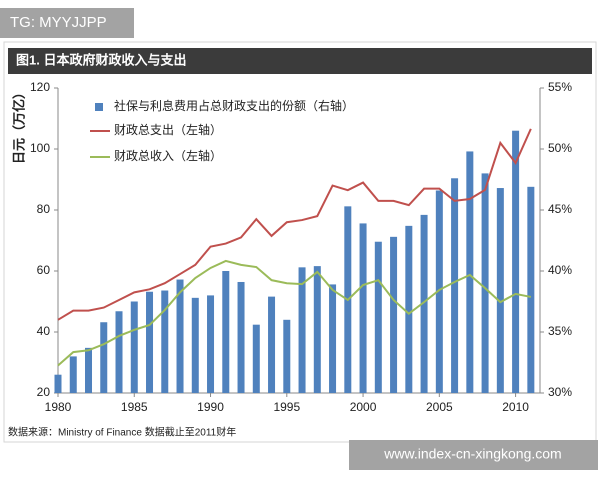  I want to click on legend-label: 财政总收入（左轴）, so click(168, 155).